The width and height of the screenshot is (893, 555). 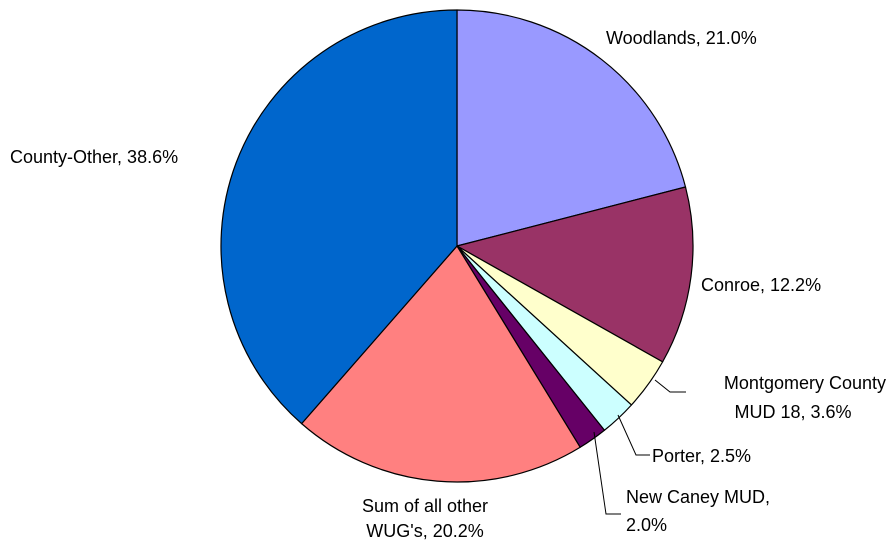 I want to click on slice-label-montgomery-county: Montgomery County MUD 18, 3.6%, so click(x=805, y=397).